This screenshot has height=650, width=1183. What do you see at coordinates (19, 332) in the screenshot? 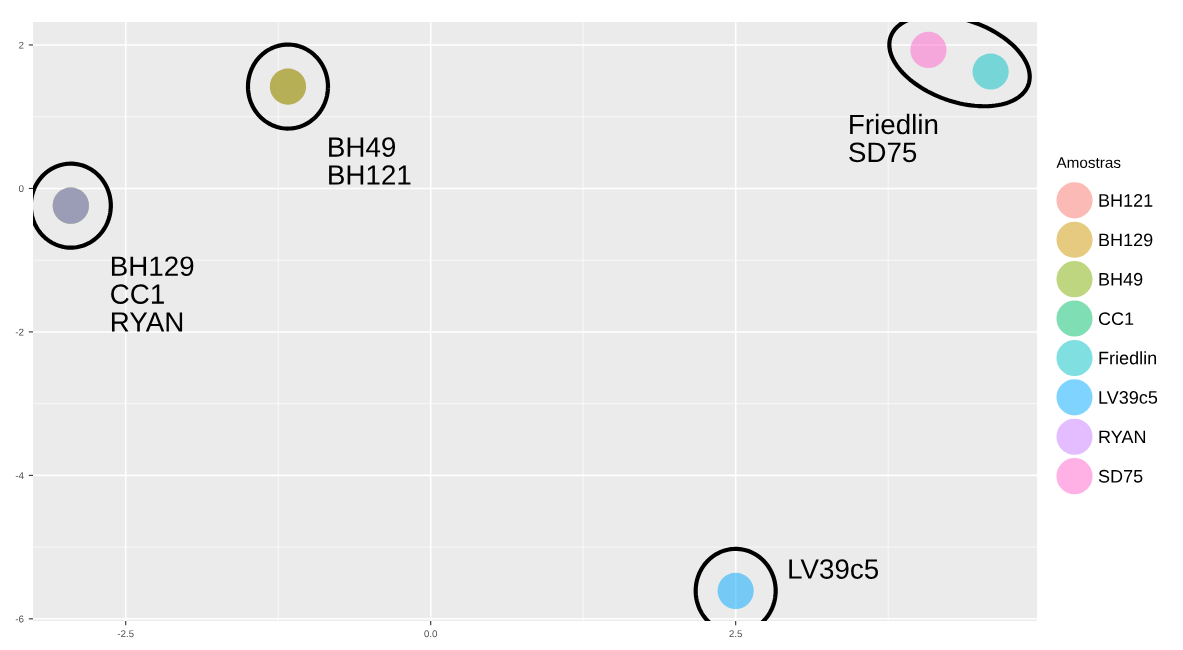
I see `y-tick-label: -2` at bounding box center [19, 332].